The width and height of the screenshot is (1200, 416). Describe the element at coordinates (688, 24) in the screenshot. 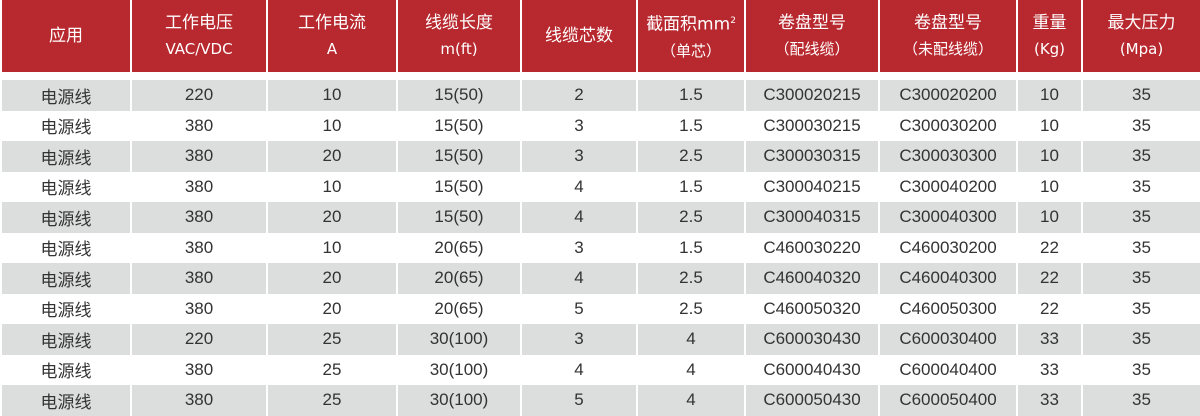

I see `header-label: 截面积mm` at that location.